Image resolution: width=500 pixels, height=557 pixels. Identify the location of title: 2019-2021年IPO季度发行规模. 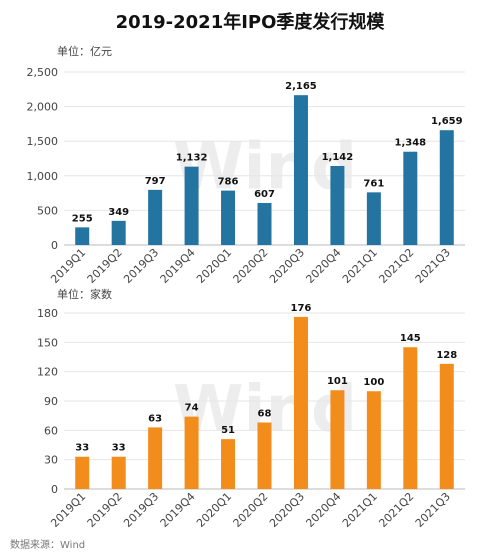
(251, 22).